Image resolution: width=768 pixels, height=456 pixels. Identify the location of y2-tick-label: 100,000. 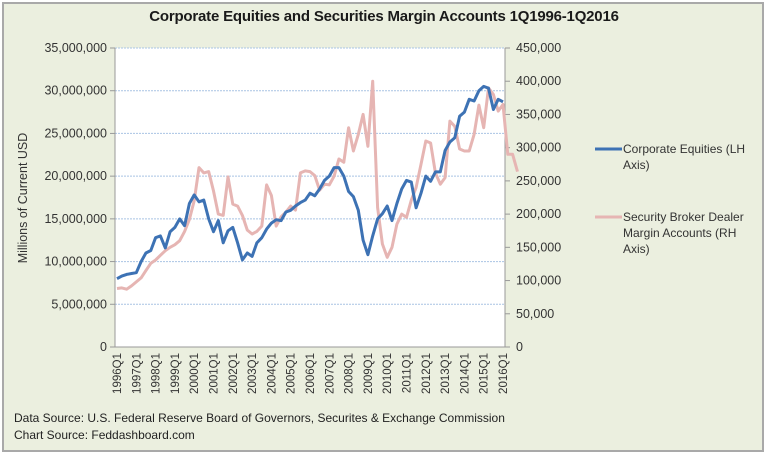
(538, 281).